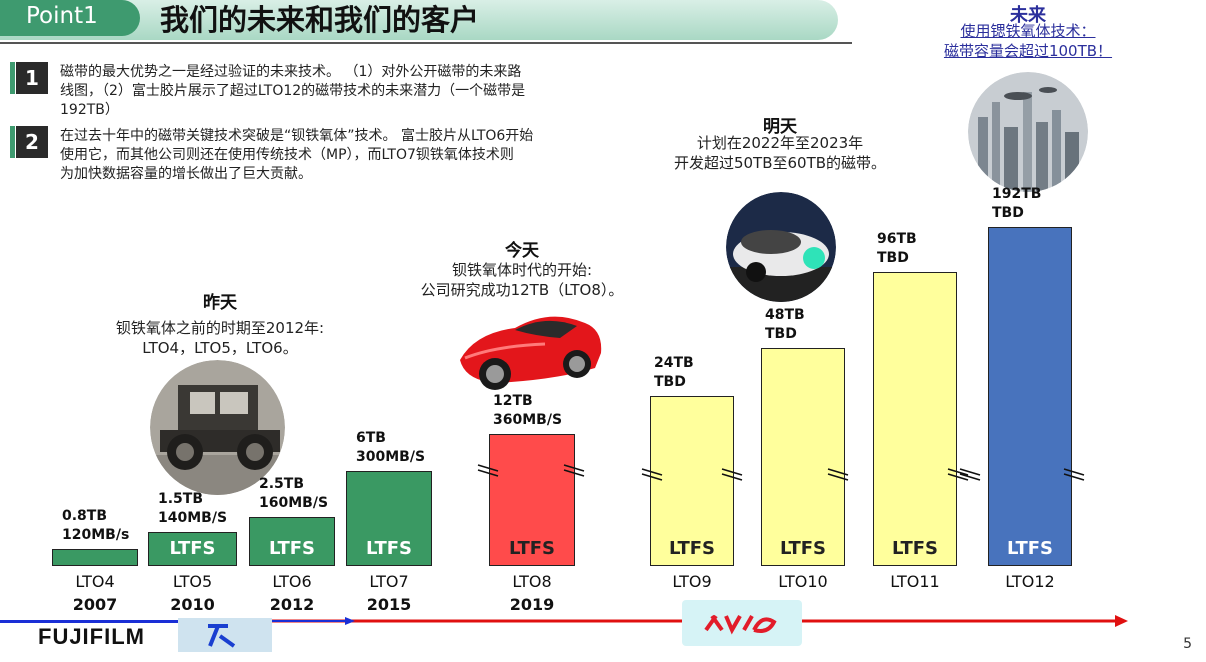  I want to click on yesterday-line: 钡铁氧体之前的时期至2012年:, so click(220, 328).